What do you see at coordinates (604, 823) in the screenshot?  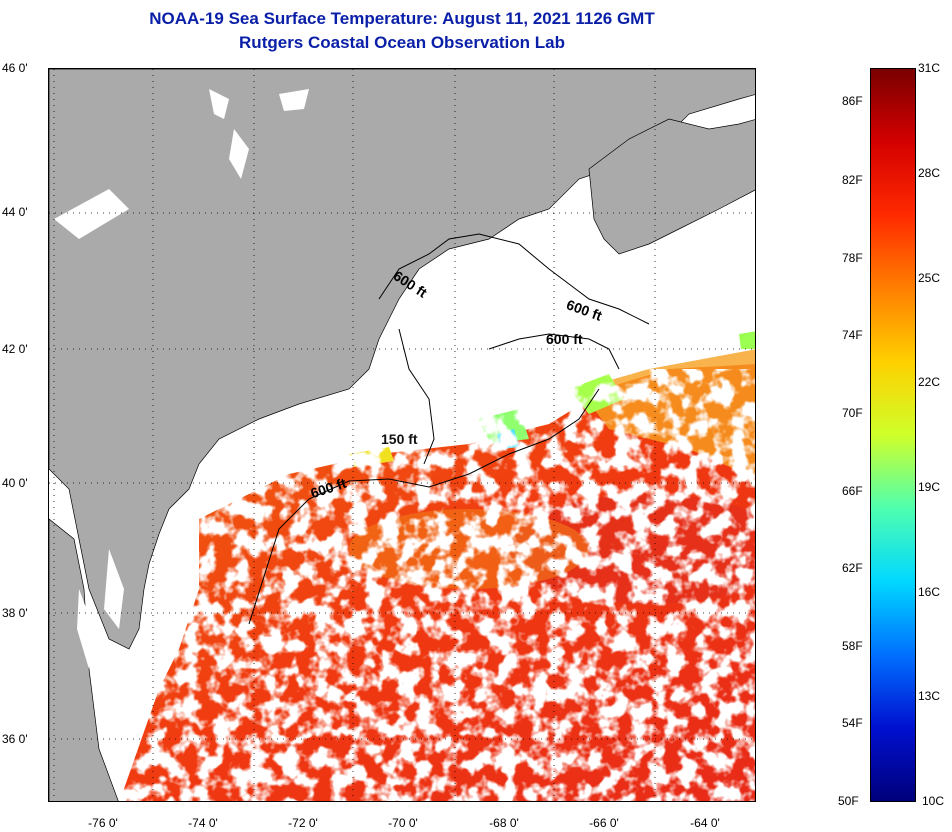 I see `lon-label-66: -66 0'` at bounding box center [604, 823].